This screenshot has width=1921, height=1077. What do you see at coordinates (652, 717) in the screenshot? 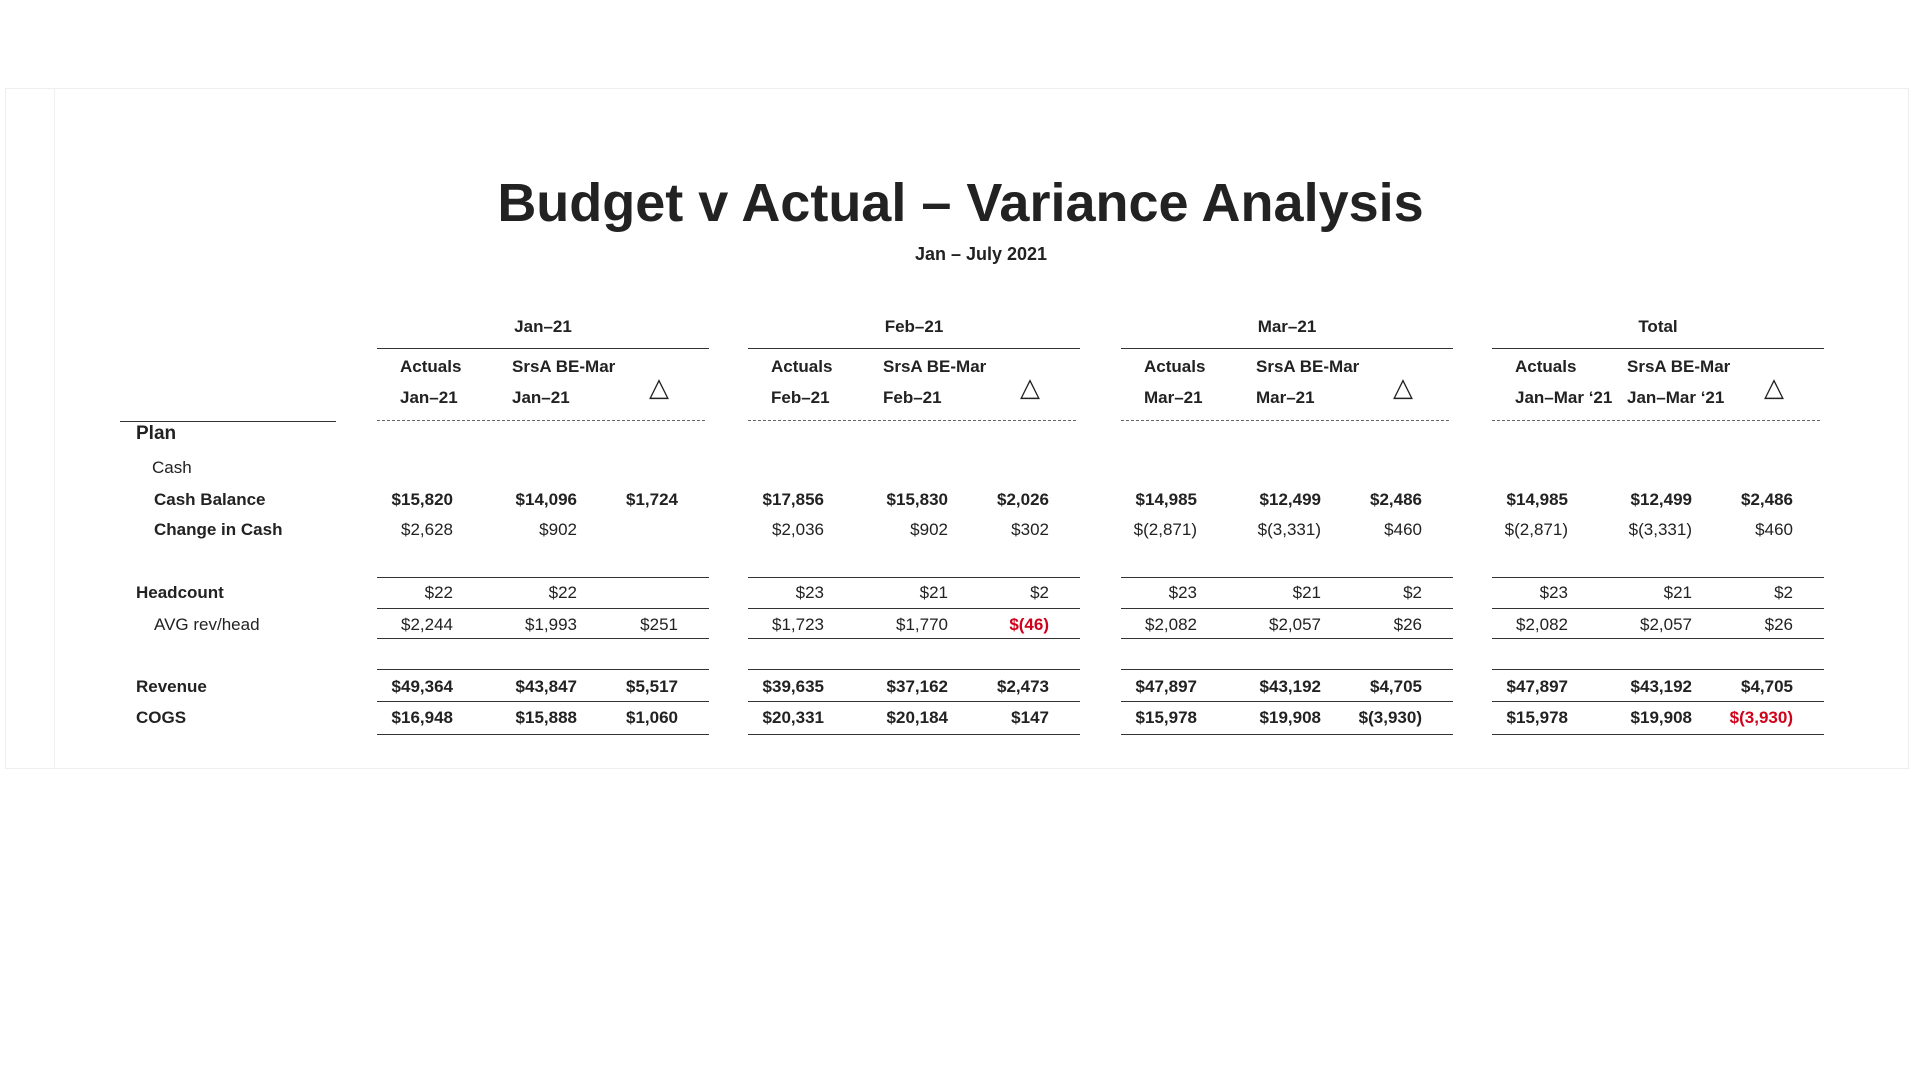
I see `cell: $1,060` at bounding box center [652, 717].